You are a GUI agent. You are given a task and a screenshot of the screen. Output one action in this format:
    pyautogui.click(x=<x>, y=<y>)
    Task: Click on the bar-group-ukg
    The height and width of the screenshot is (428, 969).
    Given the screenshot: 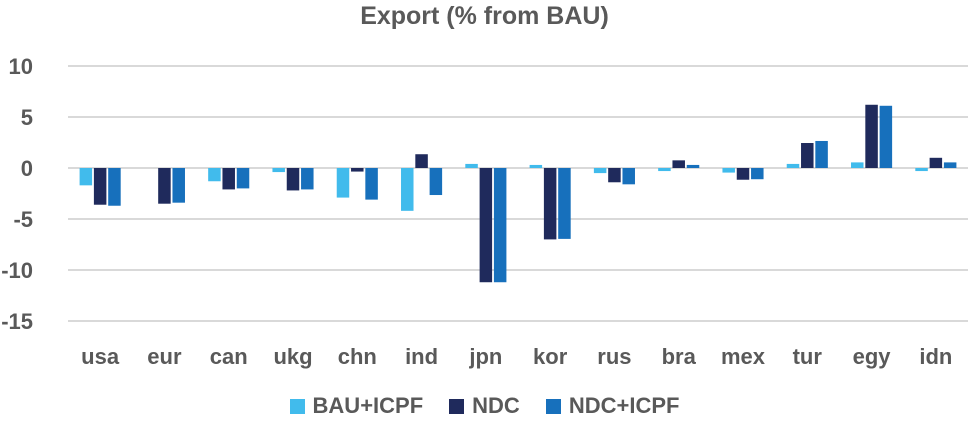 What is the action you would take?
    pyautogui.click(x=293, y=179)
    